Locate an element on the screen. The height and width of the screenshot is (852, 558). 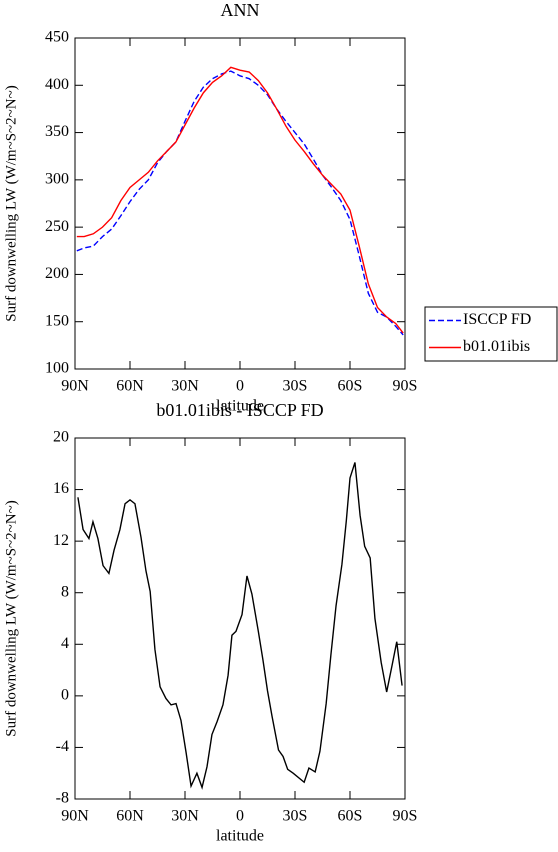
y-tick-label: 100 is located at coordinates (57, 368).